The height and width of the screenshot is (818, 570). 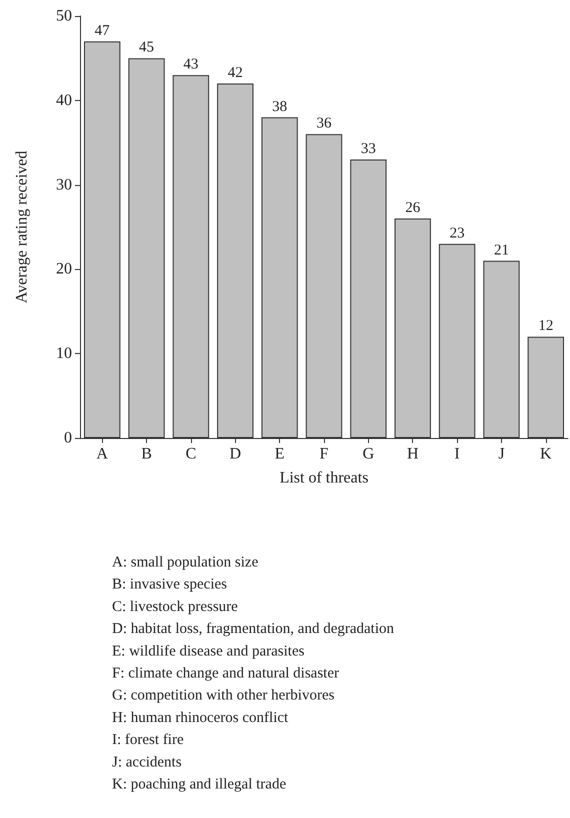 What do you see at coordinates (208, 651) in the screenshot?
I see `text: E: wildlife disease and parasites` at bounding box center [208, 651].